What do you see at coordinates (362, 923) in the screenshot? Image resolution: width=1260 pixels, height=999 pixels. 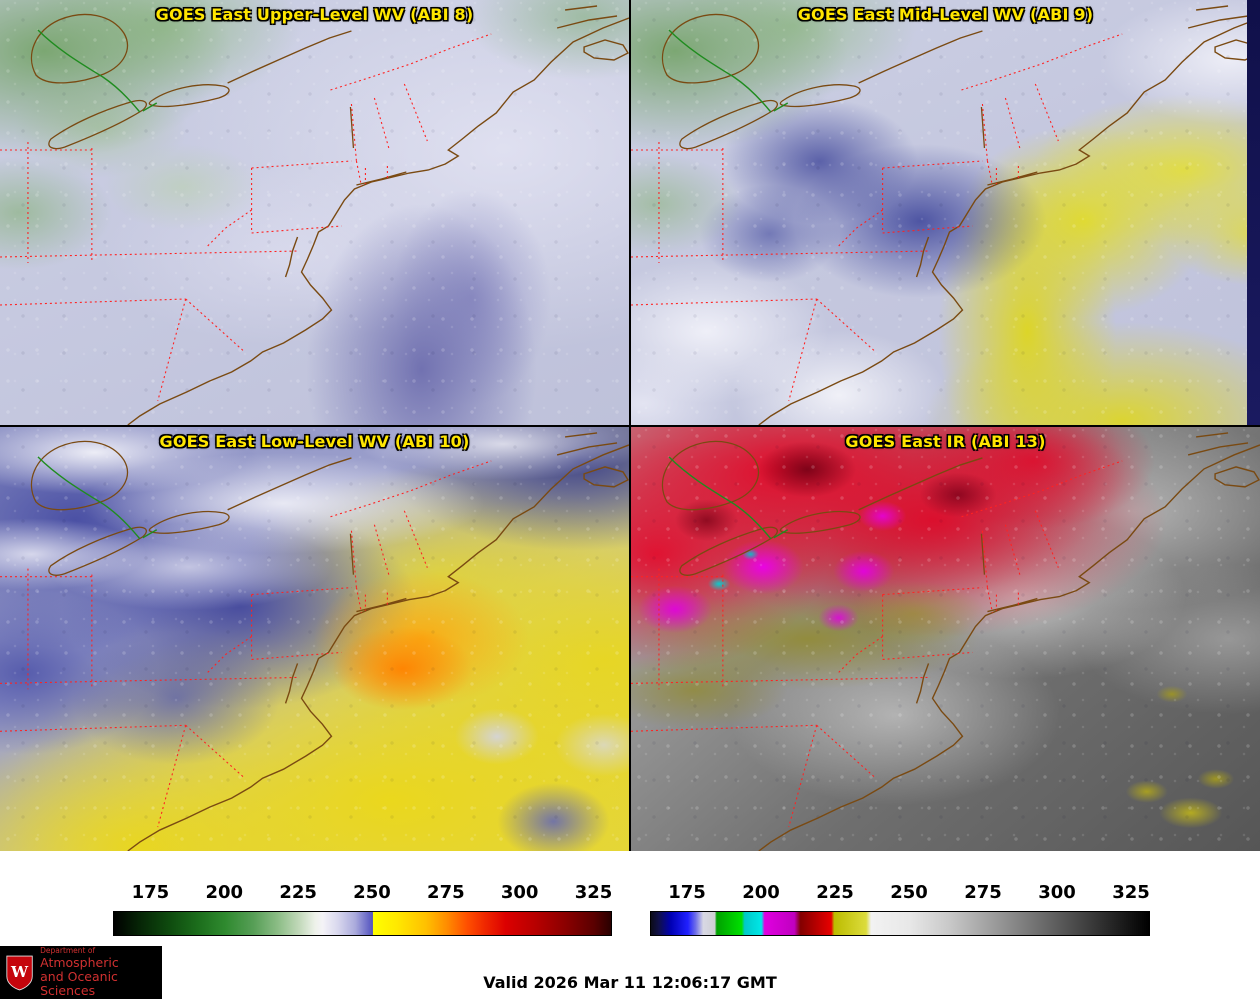 I see `wv-colorbar-gradient` at bounding box center [362, 923].